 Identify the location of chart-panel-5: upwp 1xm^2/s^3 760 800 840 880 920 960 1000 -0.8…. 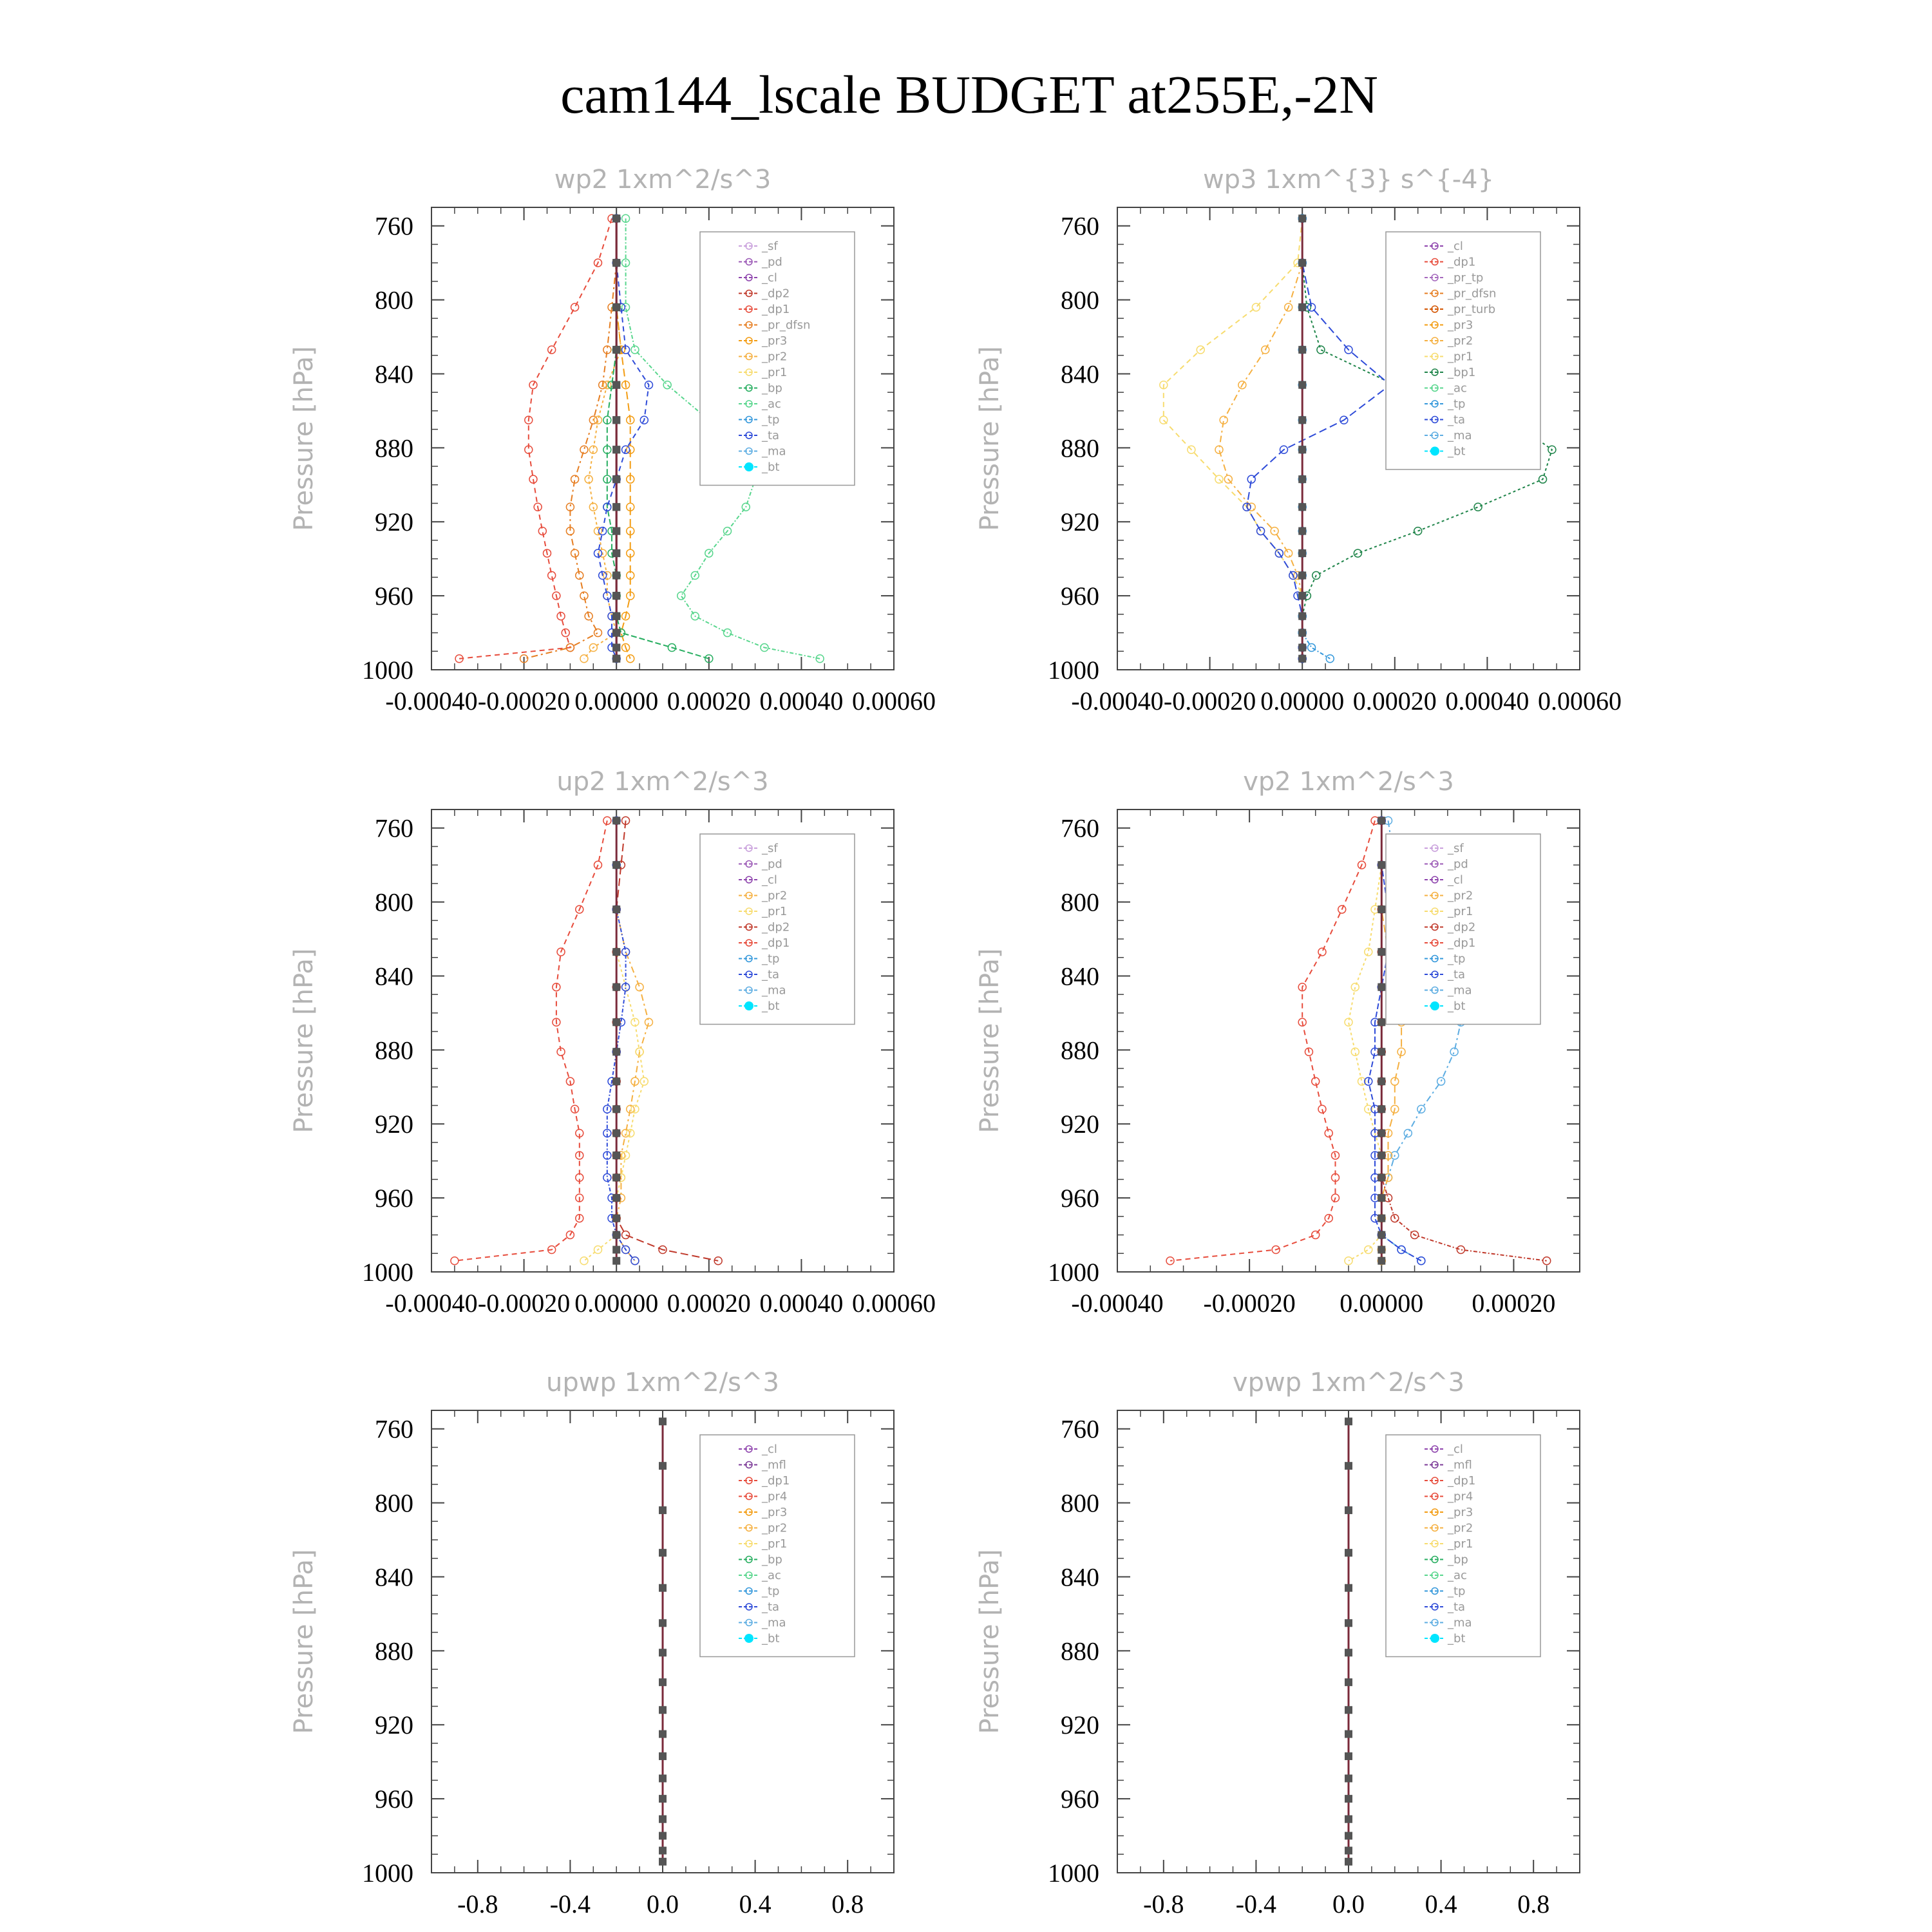
(592, 1643).